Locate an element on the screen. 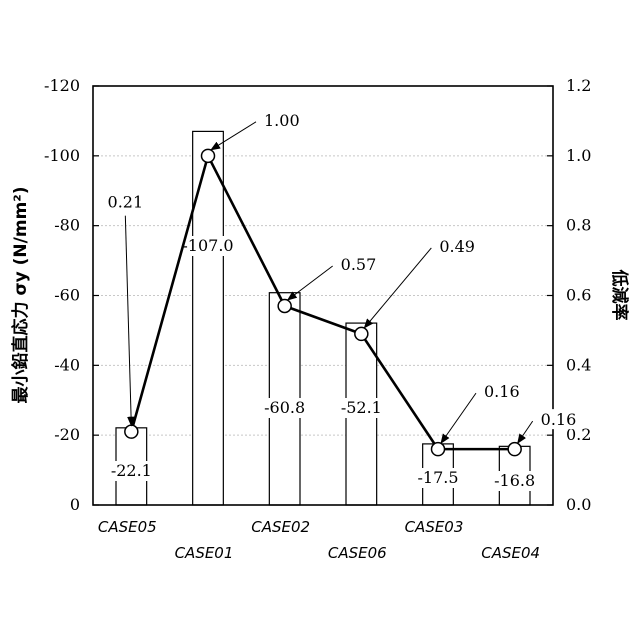  line-data-label: 0.57 is located at coordinates (359, 264).